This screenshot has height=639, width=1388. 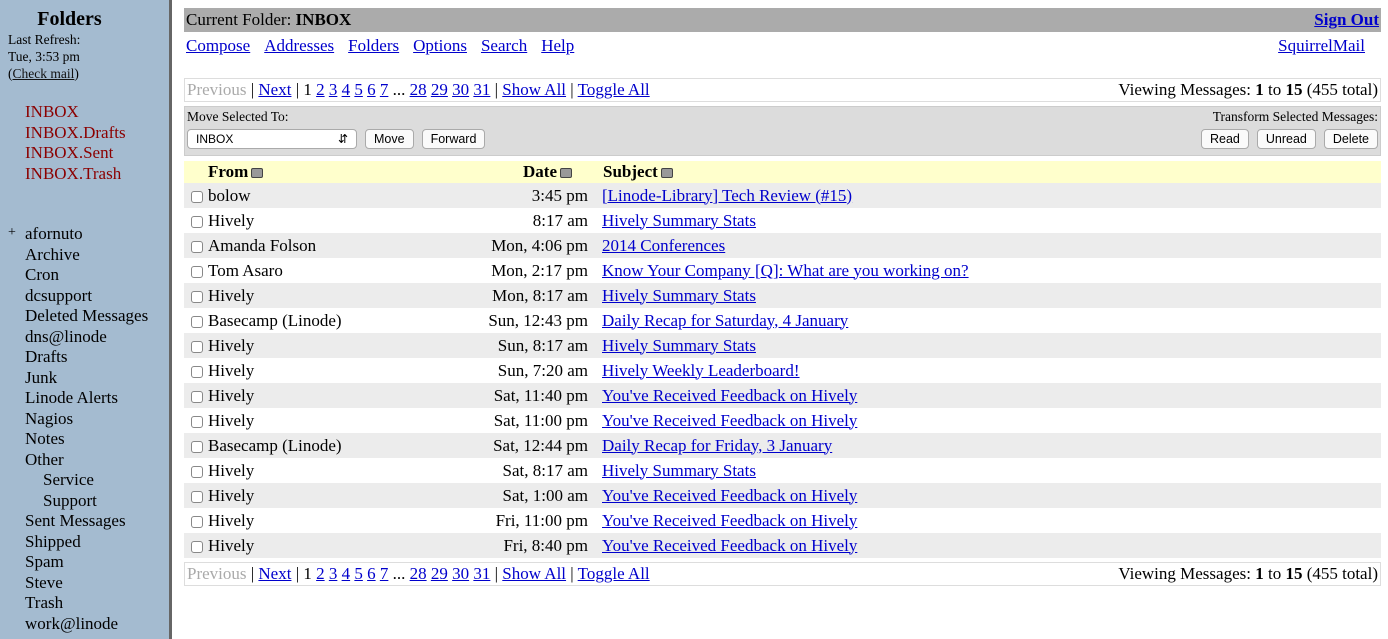 I want to click on folder-link: Steve, so click(x=44, y=582).